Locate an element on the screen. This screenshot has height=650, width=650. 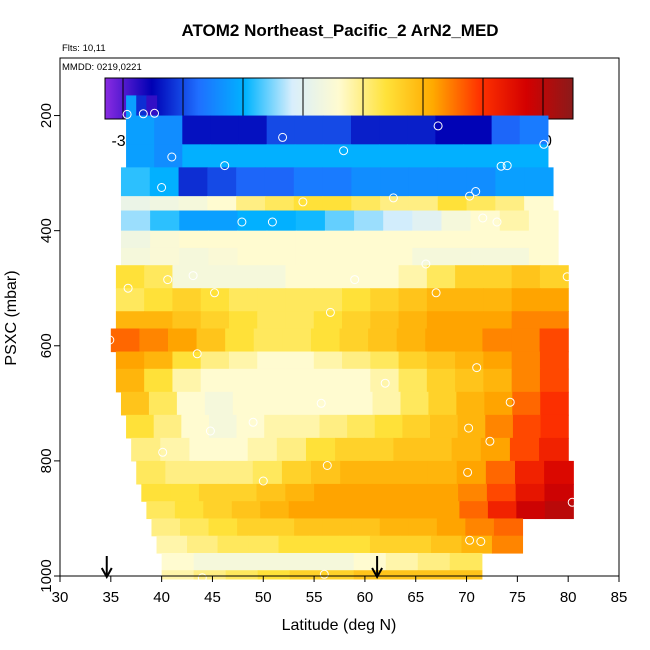
x-tick-label: 40 is located at coordinates (161, 597).